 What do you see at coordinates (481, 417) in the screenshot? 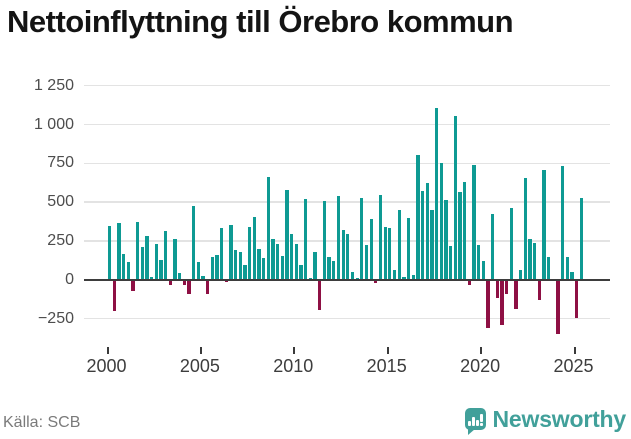
I see `logo-exclamation-icon` at bounding box center [481, 417].